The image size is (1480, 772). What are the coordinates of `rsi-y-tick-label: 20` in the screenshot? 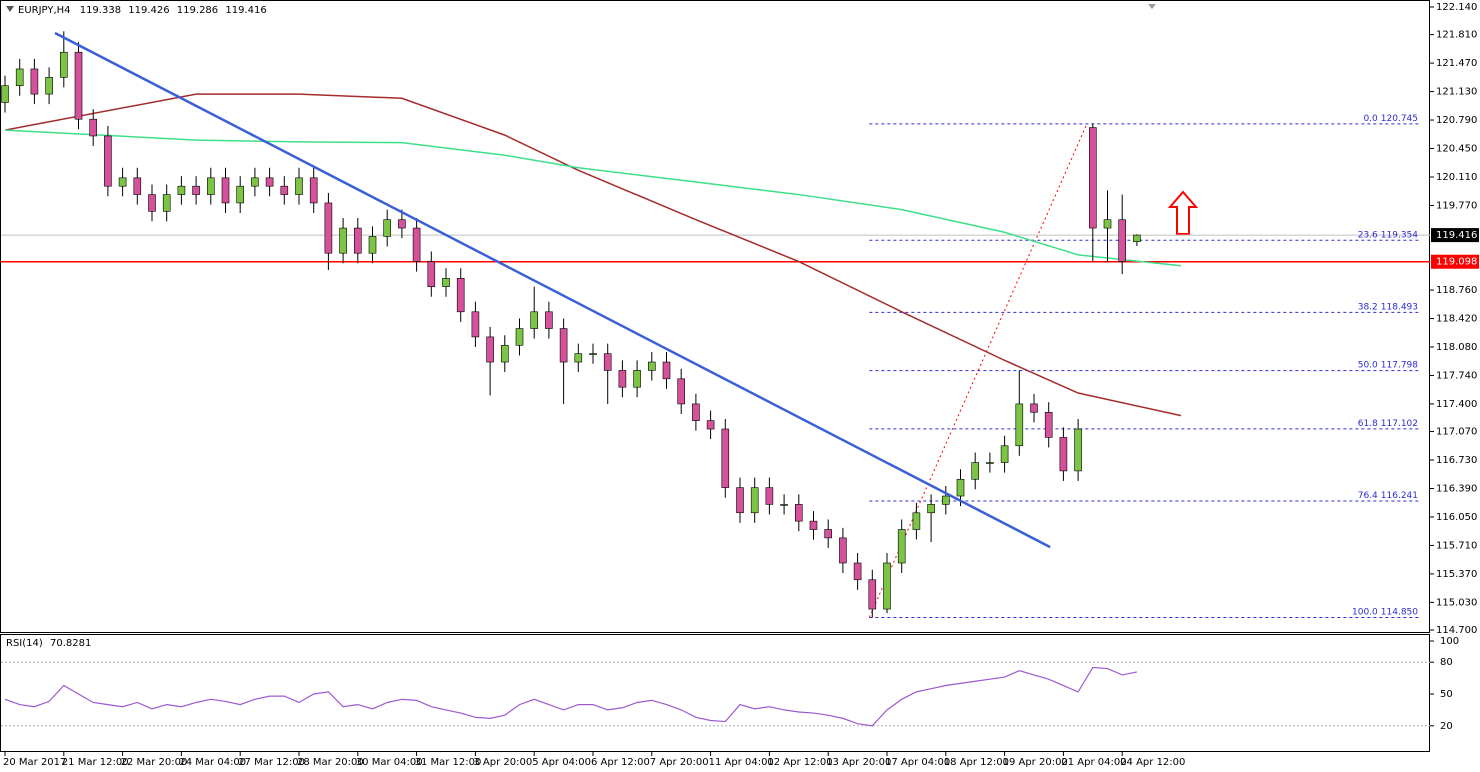 It's located at (1446, 726).